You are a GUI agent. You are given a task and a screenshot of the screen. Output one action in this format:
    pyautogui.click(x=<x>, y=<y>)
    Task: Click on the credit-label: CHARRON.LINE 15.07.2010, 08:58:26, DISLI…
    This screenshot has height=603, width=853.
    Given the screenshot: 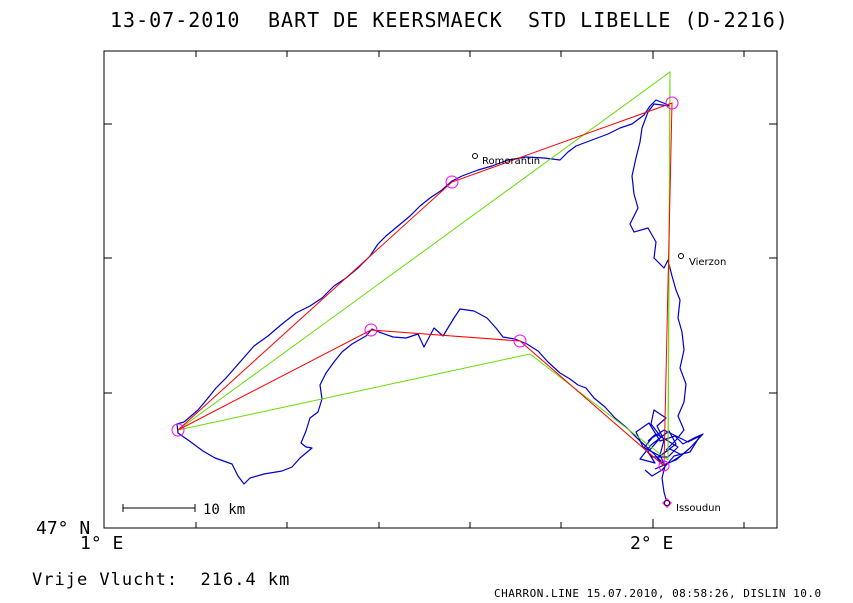 What is the action you would take?
    pyautogui.click(x=658, y=593)
    